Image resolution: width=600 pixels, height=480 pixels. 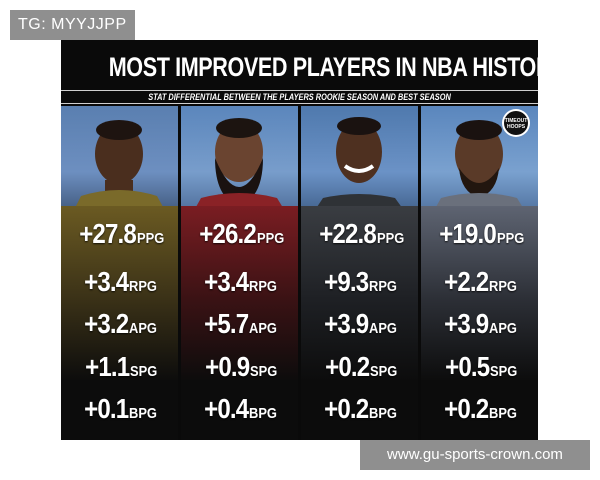 I want to click on stat-spg: +1.1SPG, so click(x=121, y=366).